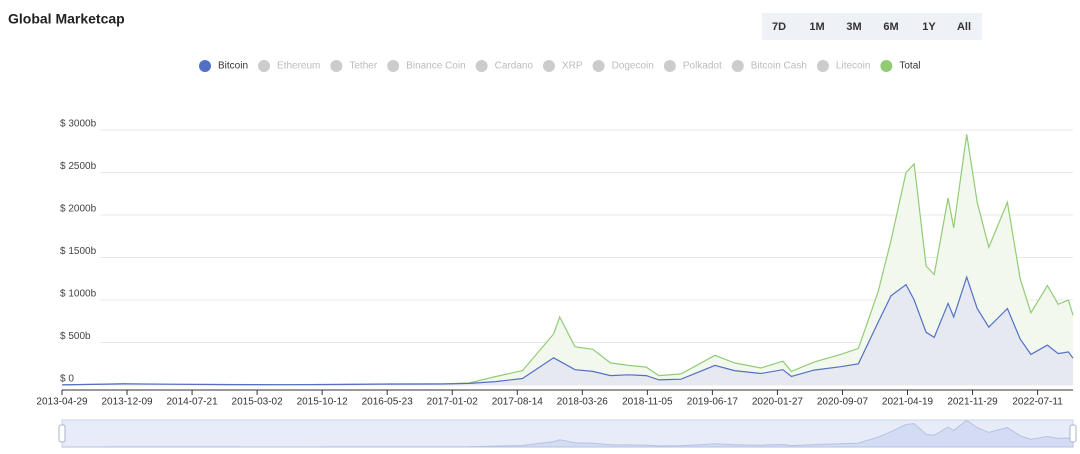 This screenshot has height=454, width=1080. Describe the element at coordinates (323, 402) in the screenshot. I see `x-tick-label: 2015-10-12` at that location.